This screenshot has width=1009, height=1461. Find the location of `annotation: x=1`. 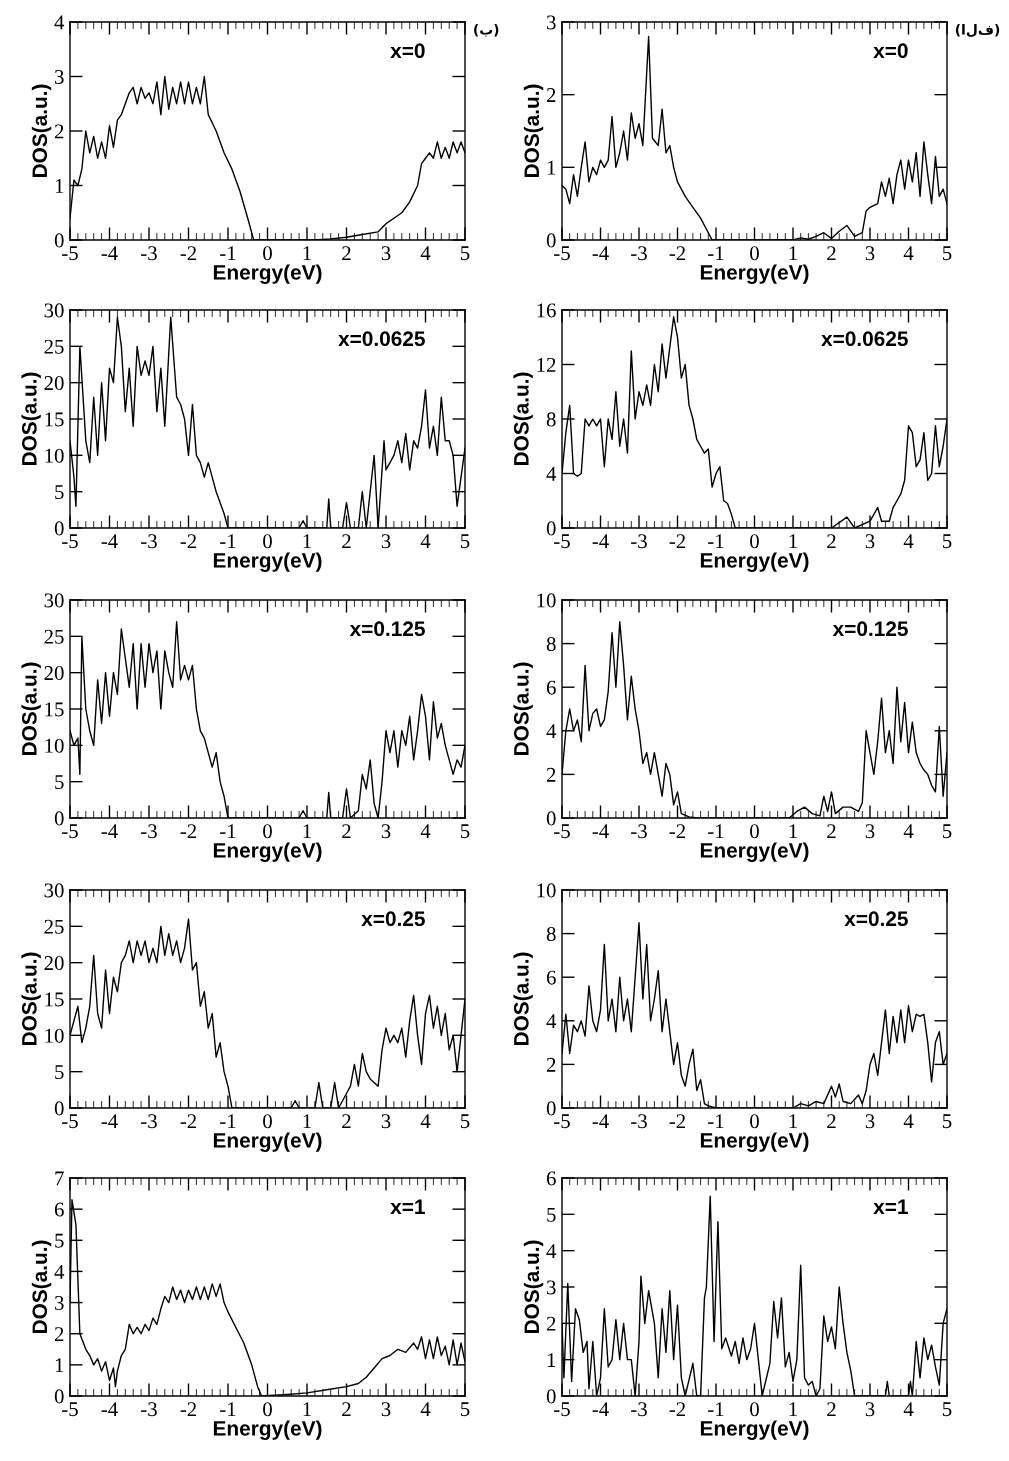

annotation: x=1 is located at coordinates (890, 1206).